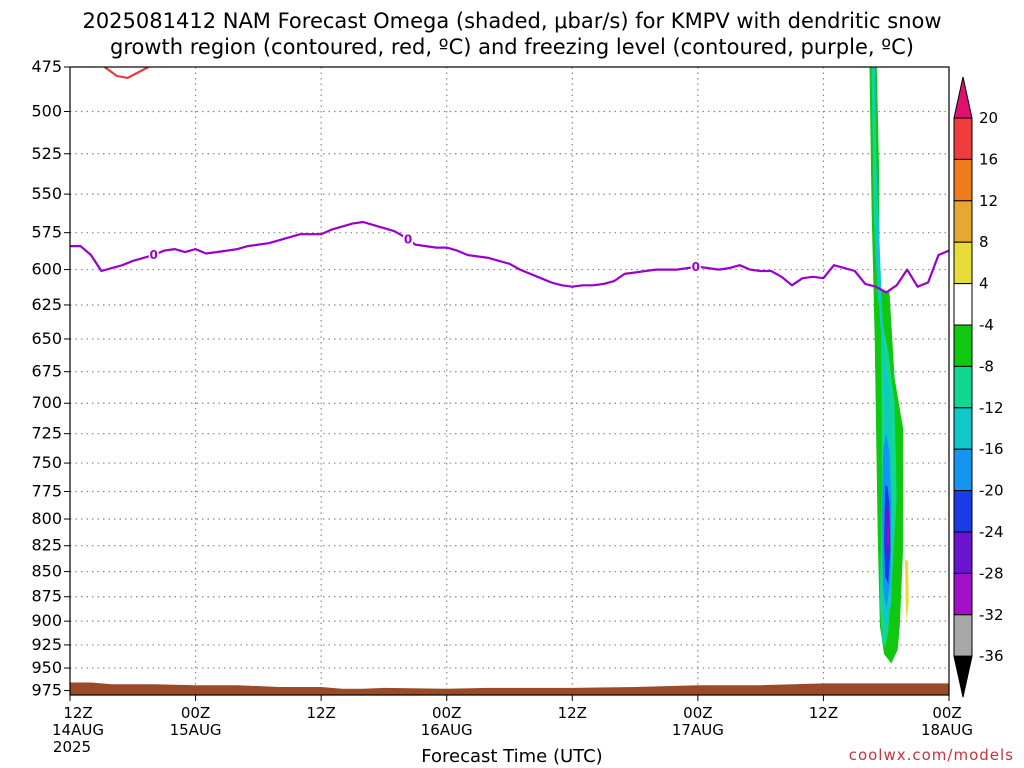 Image resolution: width=1024 pixels, height=768 pixels. Describe the element at coordinates (46, 402) in the screenshot. I see `y-tick-label: 700` at that location.